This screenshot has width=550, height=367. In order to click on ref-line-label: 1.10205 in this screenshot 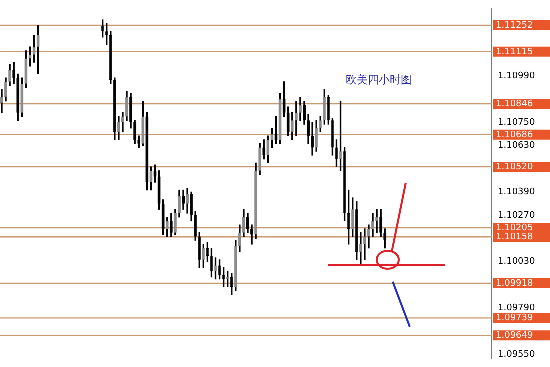, I will do `click(515, 228)`.